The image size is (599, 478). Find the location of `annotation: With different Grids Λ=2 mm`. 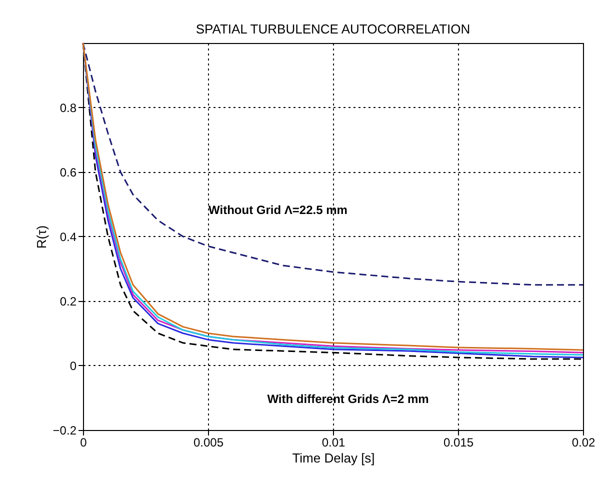

annotation: With different Grids Λ=2 mm is located at coordinates (348, 399).